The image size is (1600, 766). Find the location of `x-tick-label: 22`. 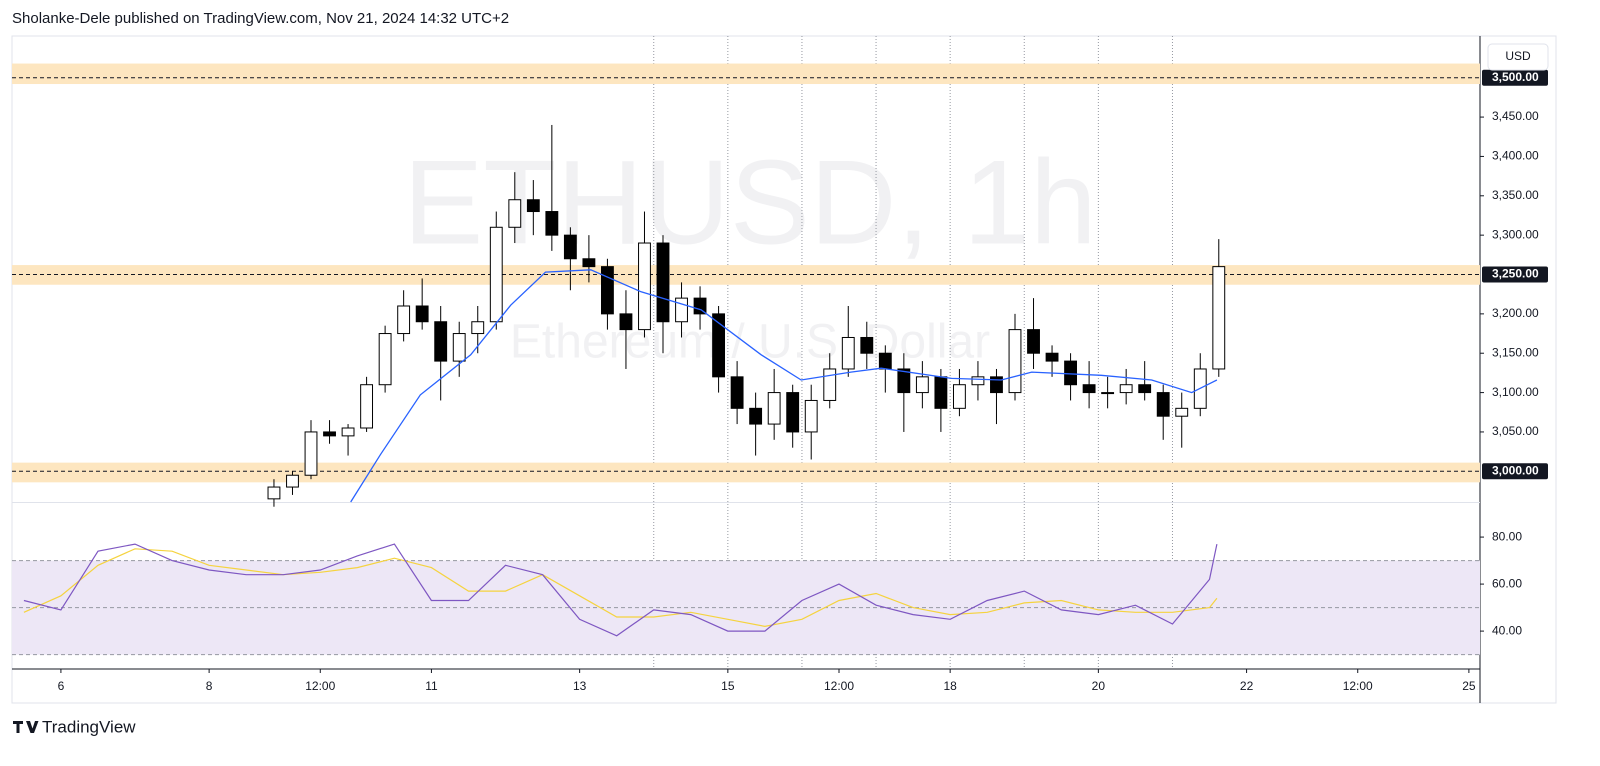

x-tick-label: 22 is located at coordinates (1247, 686).